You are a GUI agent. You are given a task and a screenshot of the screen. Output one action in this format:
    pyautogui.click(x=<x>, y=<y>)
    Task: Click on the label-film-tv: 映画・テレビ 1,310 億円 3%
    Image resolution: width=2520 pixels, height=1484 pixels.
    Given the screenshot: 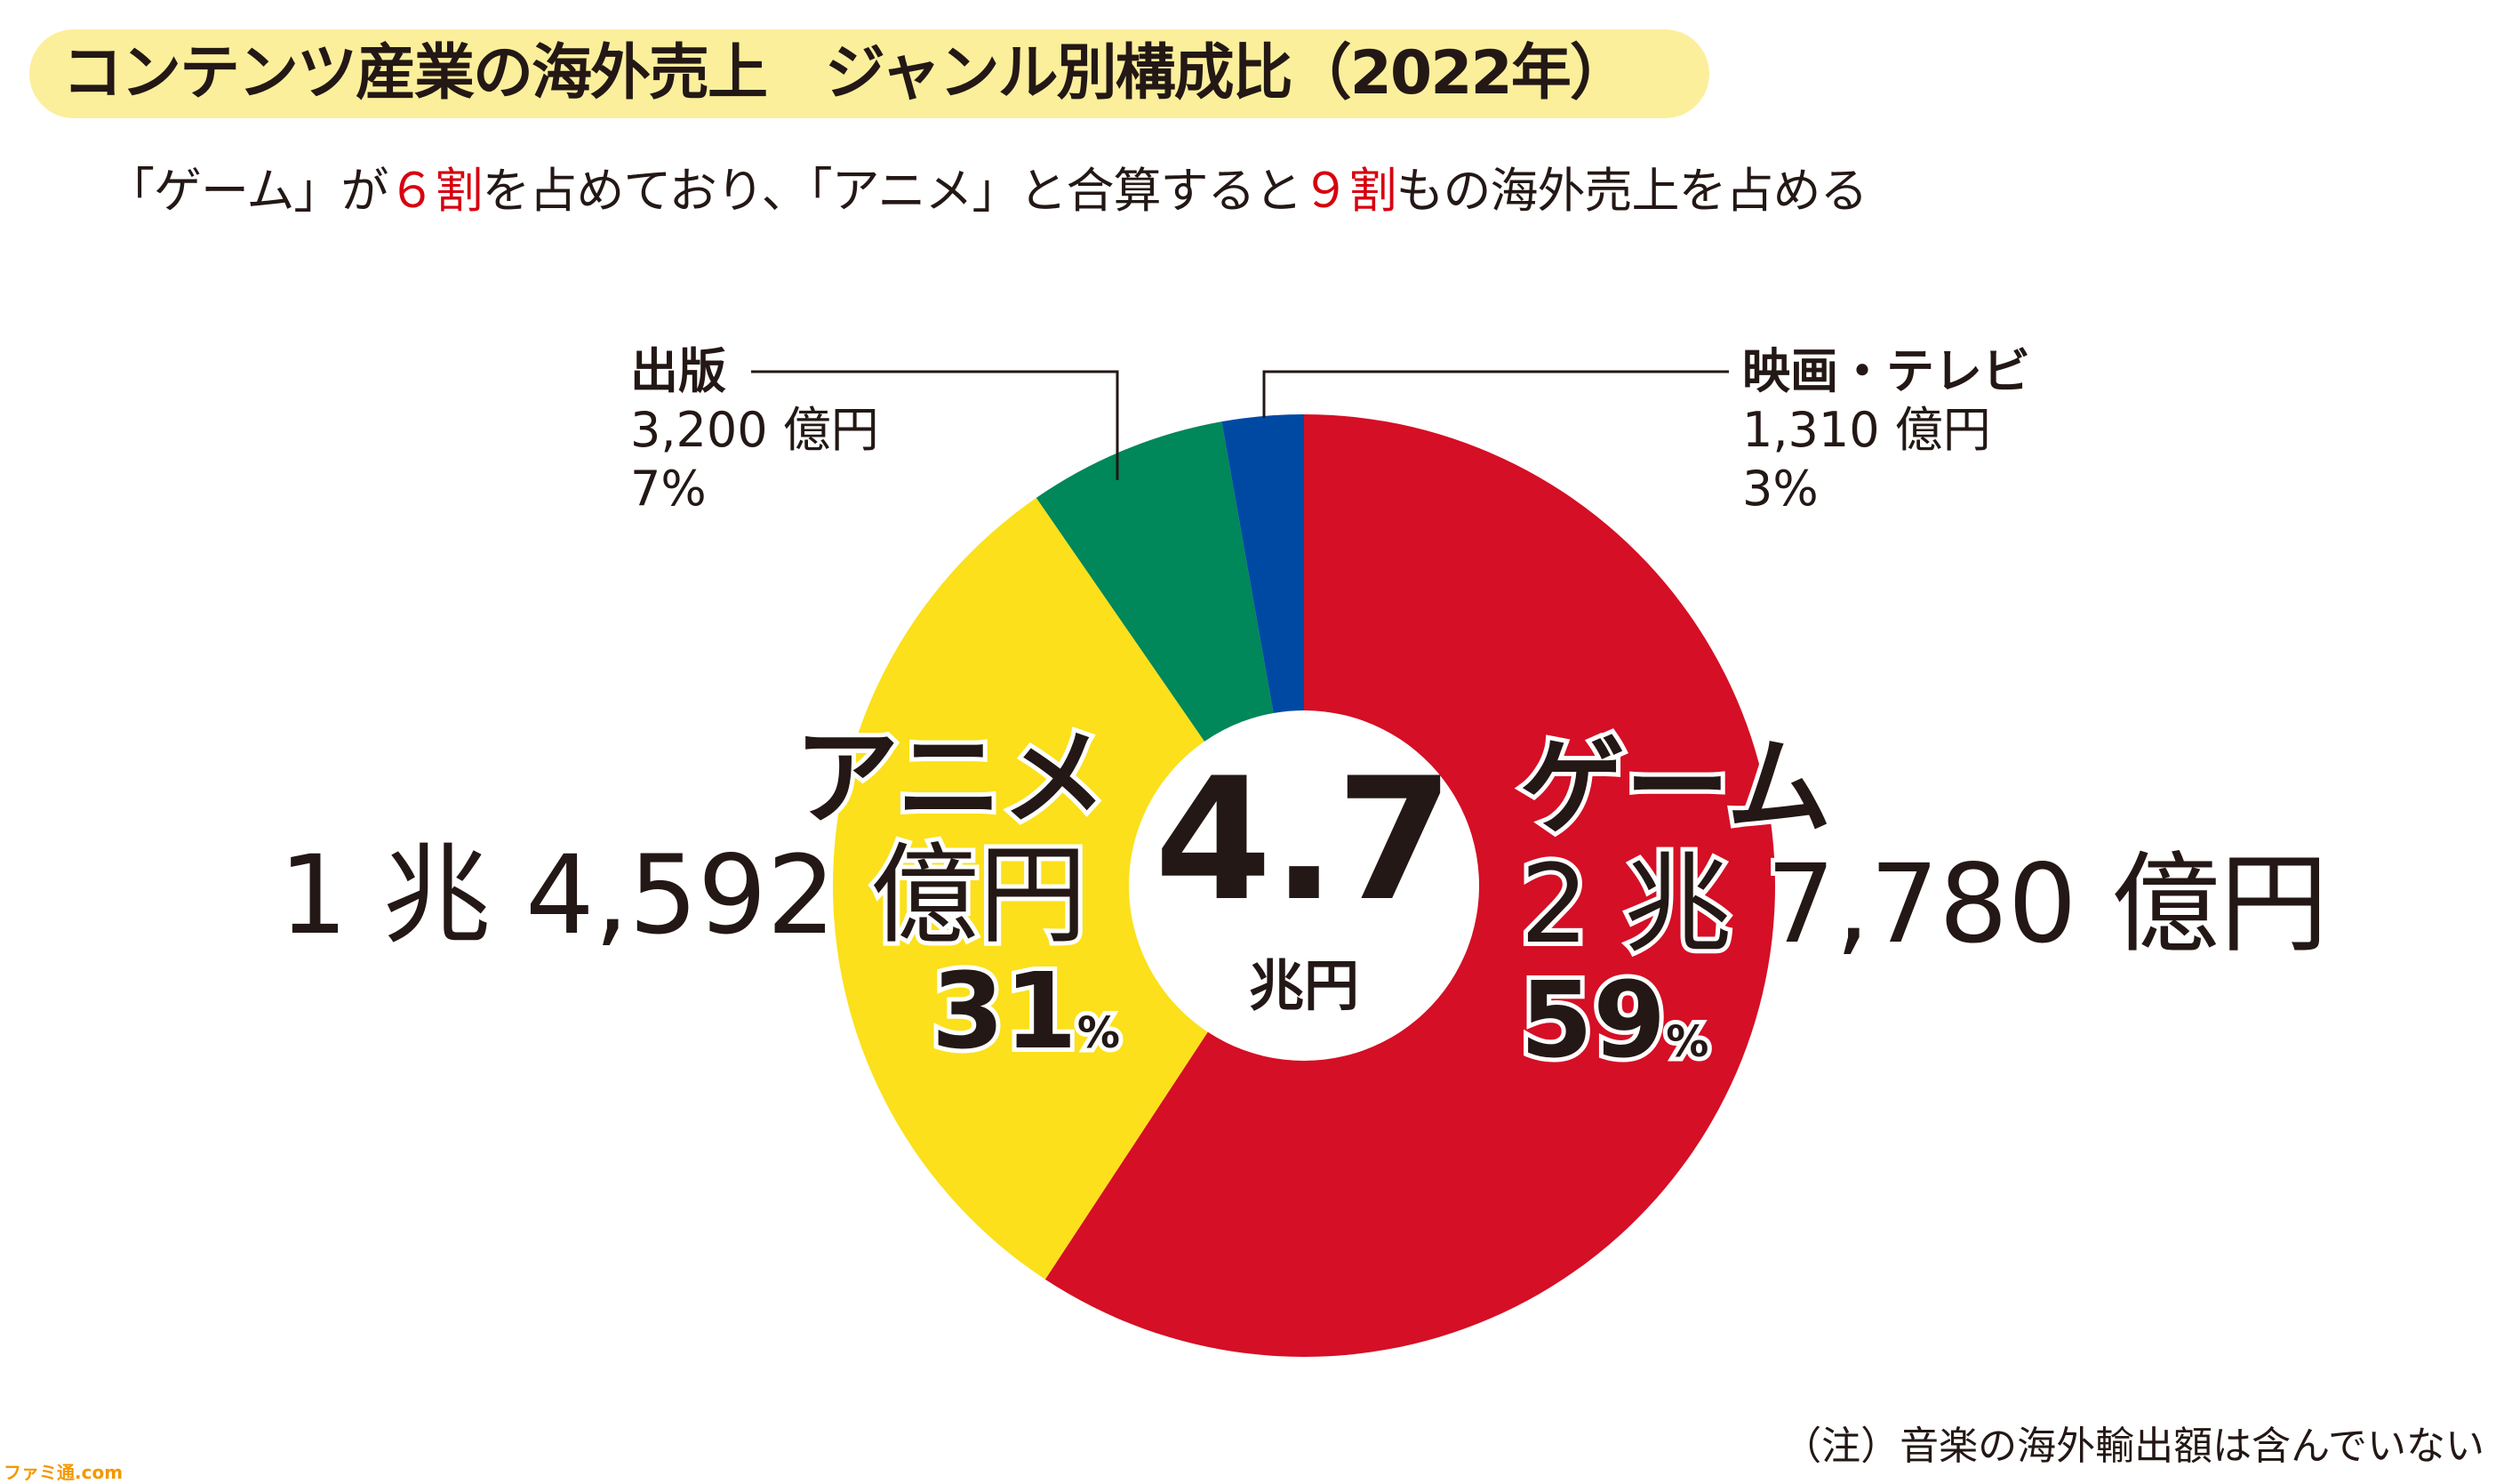 What is the action you would take?
    pyautogui.click(x=1886, y=430)
    